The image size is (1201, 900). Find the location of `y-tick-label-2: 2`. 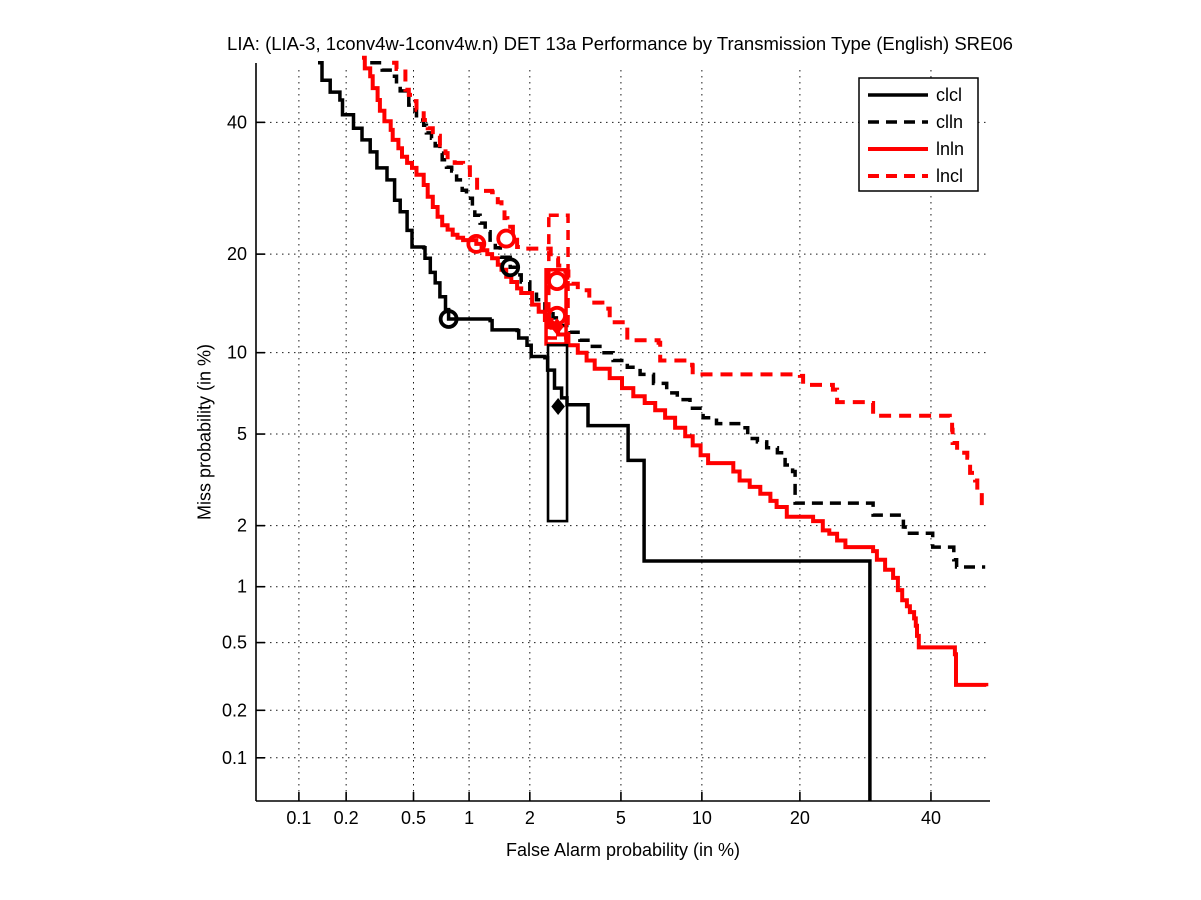

y-tick-label-2: 2 is located at coordinates (242, 526).